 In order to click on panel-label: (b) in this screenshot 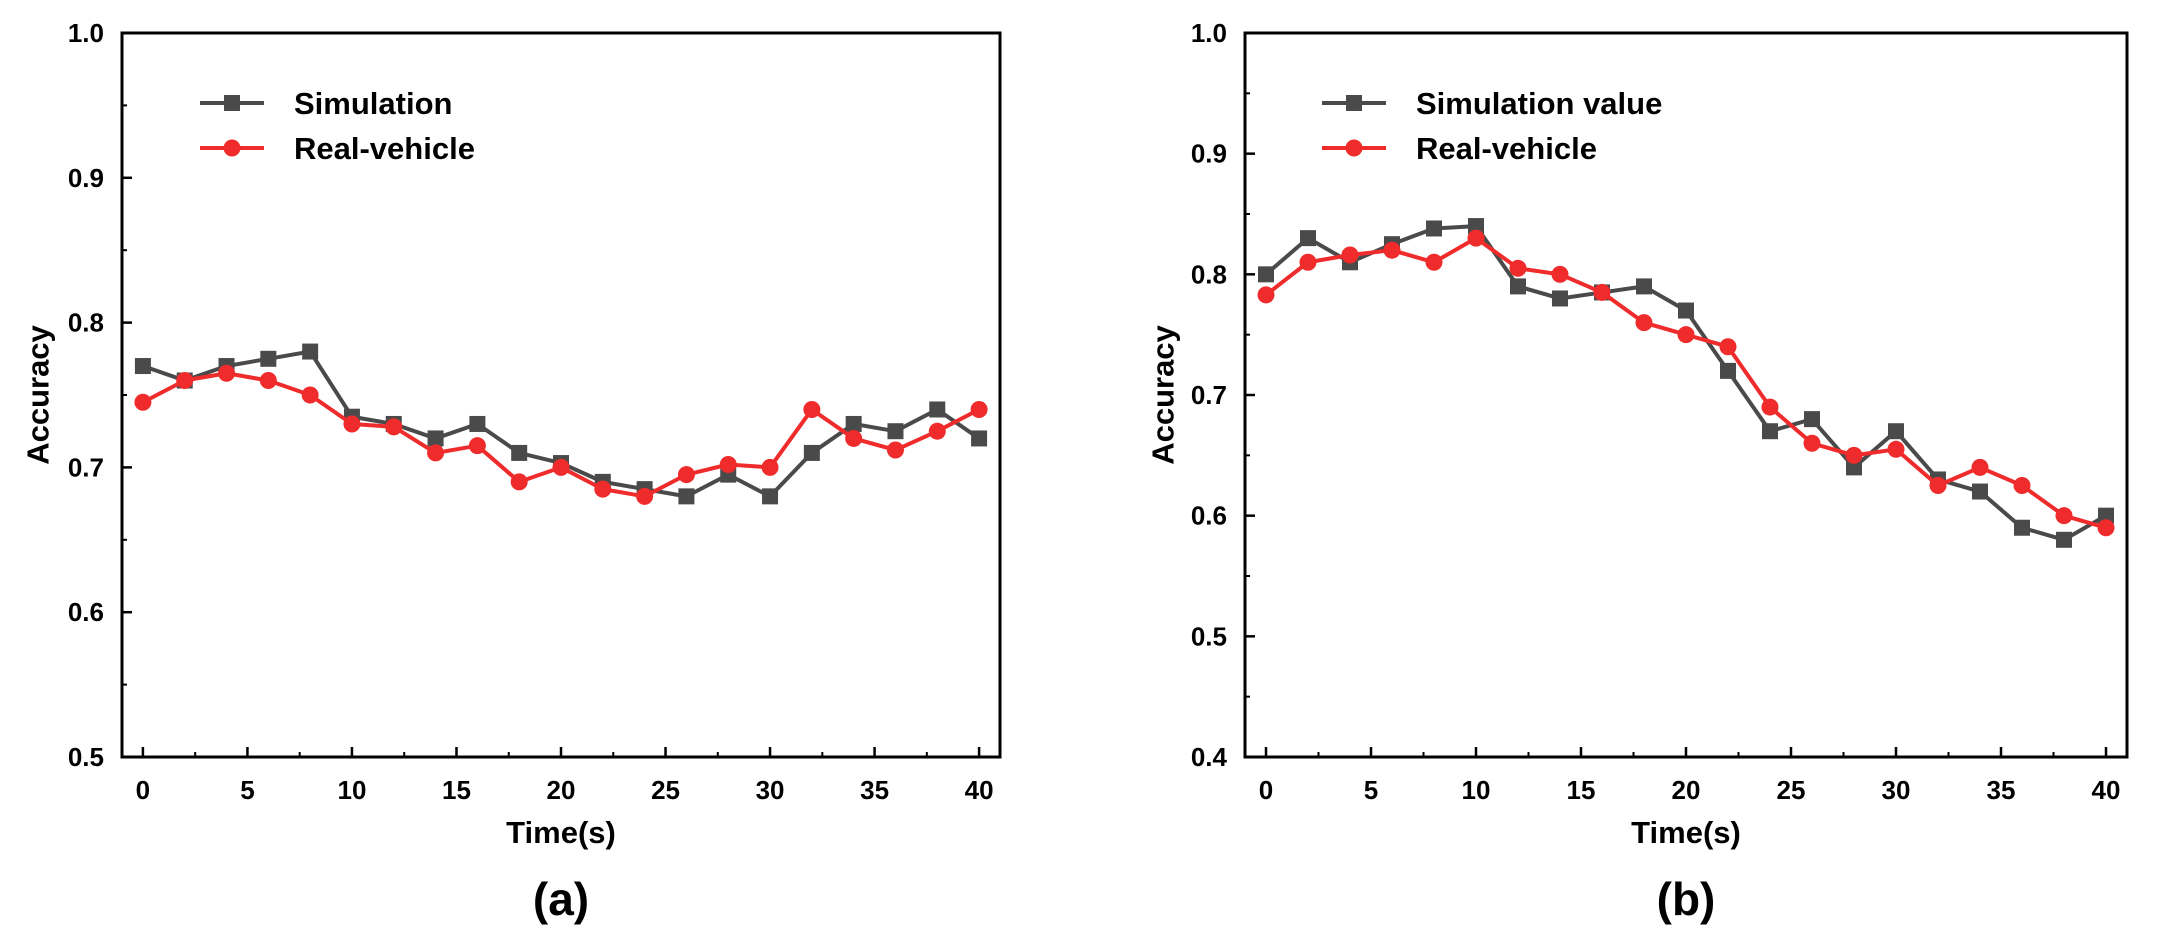, I will do `click(1686, 899)`.